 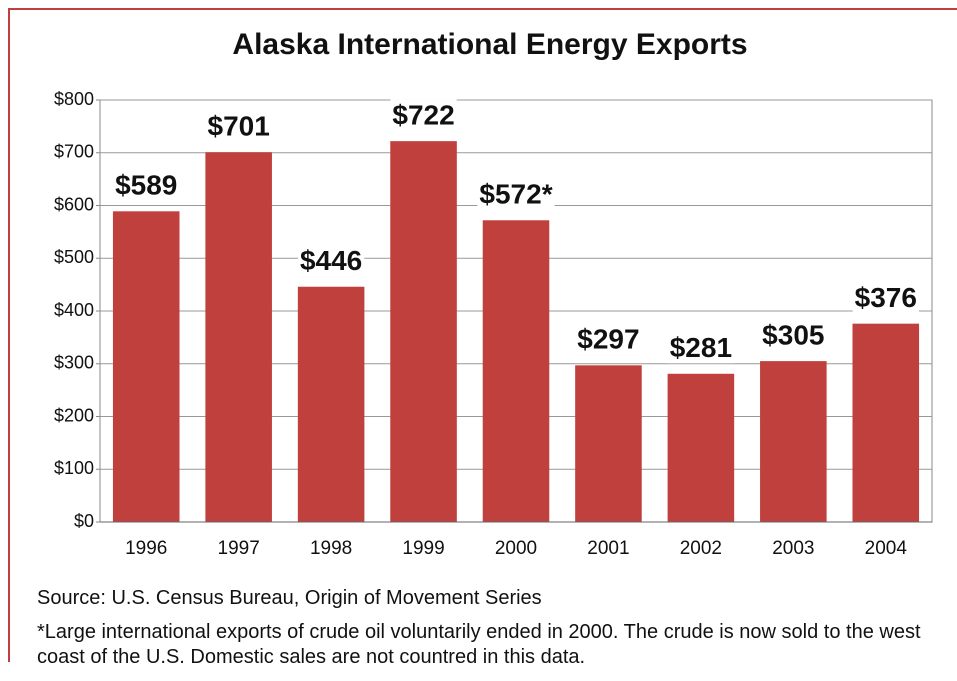 What do you see at coordinates (516, 548) in the screenshot?
I see `x-tick-label: 2000` at bounding box center [516, 548].